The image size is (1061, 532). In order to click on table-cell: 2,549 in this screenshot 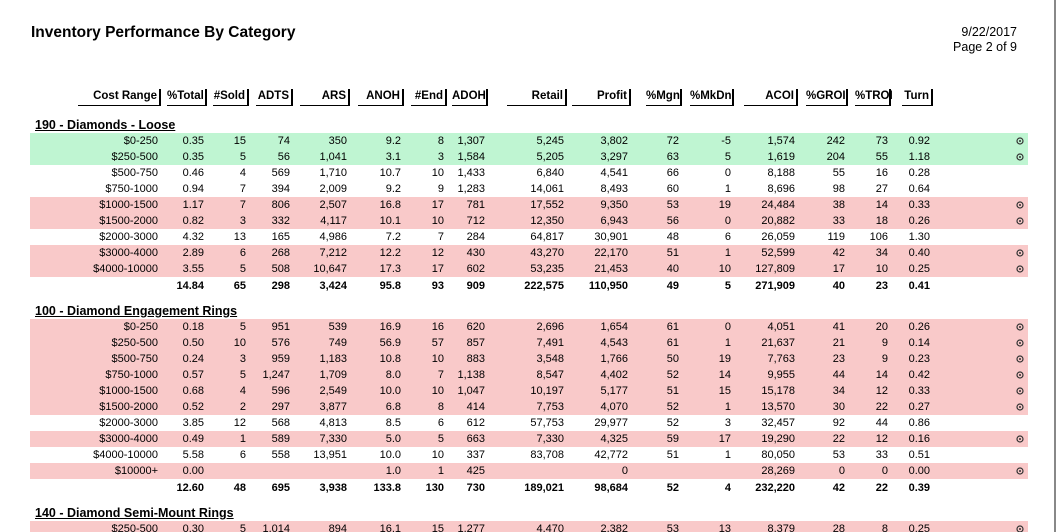, I will do `click(333, 391)`.